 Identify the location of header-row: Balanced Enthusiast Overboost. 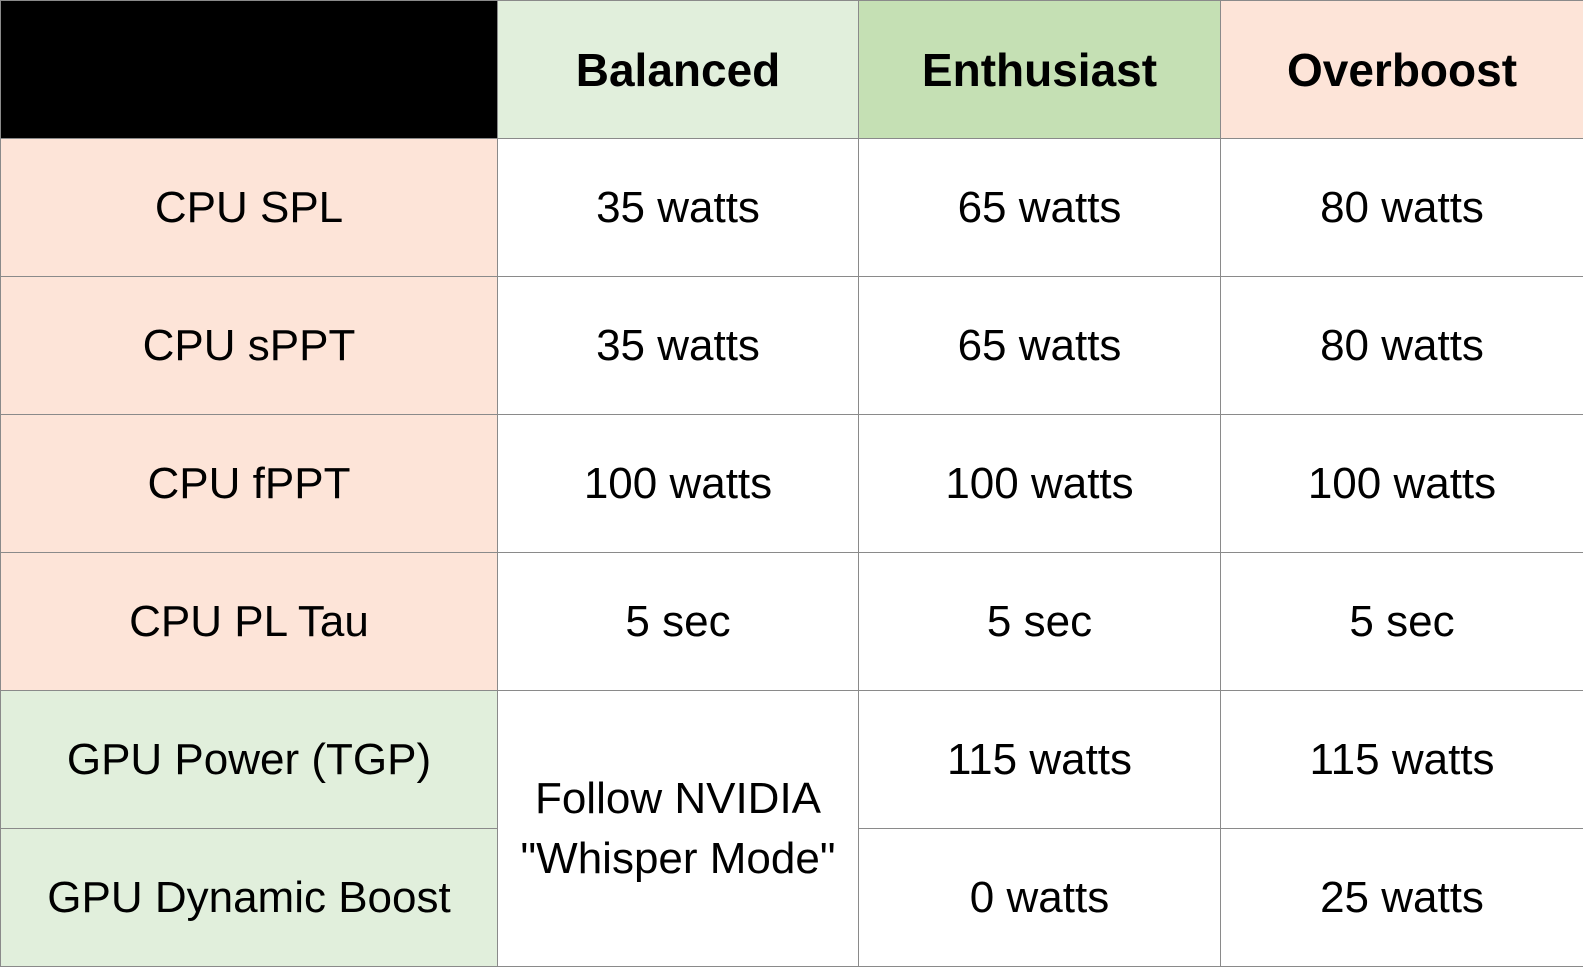
(792, 70).